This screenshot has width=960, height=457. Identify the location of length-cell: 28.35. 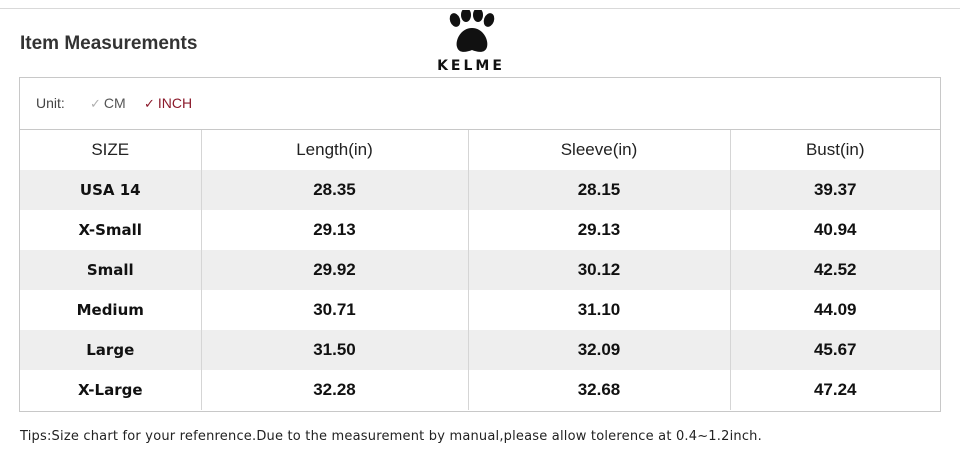
(334, 190).